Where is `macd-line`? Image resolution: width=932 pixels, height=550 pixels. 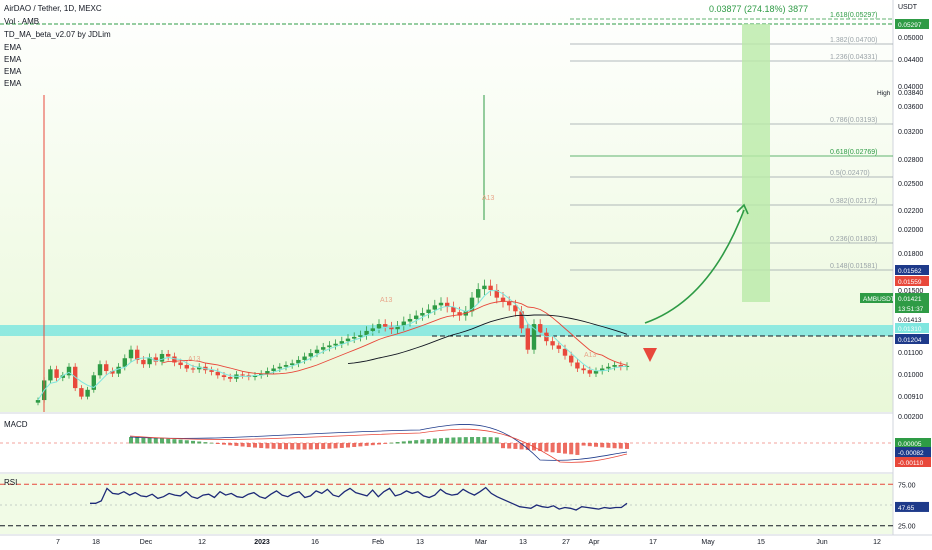 macd-line is located at coordinates (378, 442).